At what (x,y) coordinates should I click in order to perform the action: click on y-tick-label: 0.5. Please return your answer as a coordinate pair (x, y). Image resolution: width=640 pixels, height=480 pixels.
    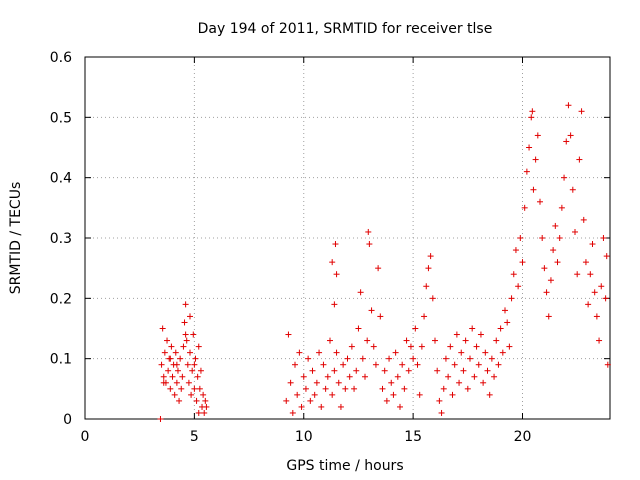
    Looking at the image, I should click on (61, 118).